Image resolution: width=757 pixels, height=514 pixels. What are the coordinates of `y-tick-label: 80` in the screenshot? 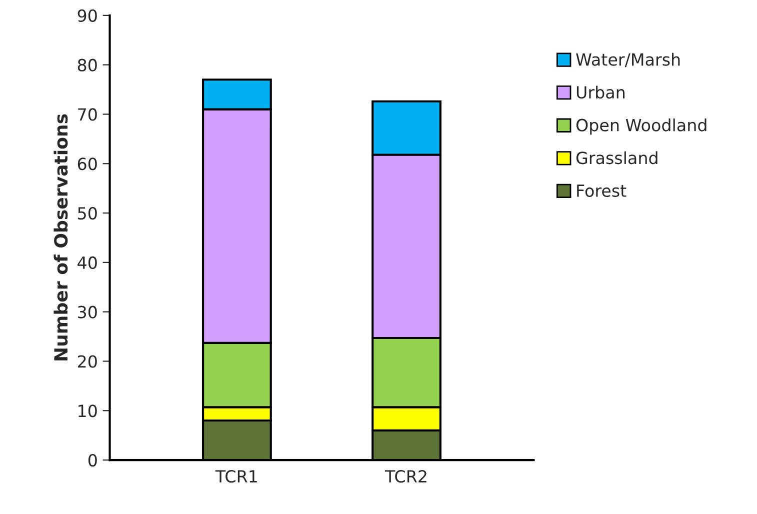 It's located at (87, 65).